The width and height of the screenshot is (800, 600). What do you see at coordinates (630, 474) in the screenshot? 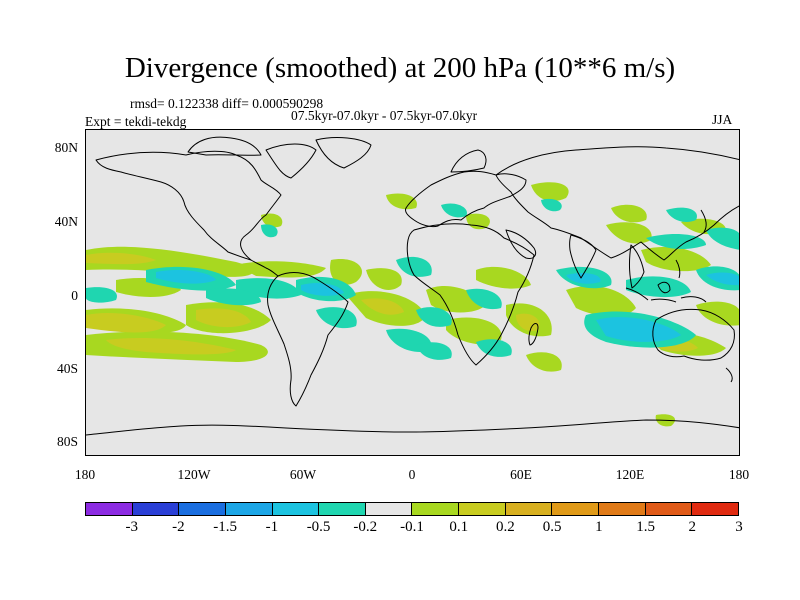
I see `lon-label-120e: 120E` at bounding box center [630, 474].